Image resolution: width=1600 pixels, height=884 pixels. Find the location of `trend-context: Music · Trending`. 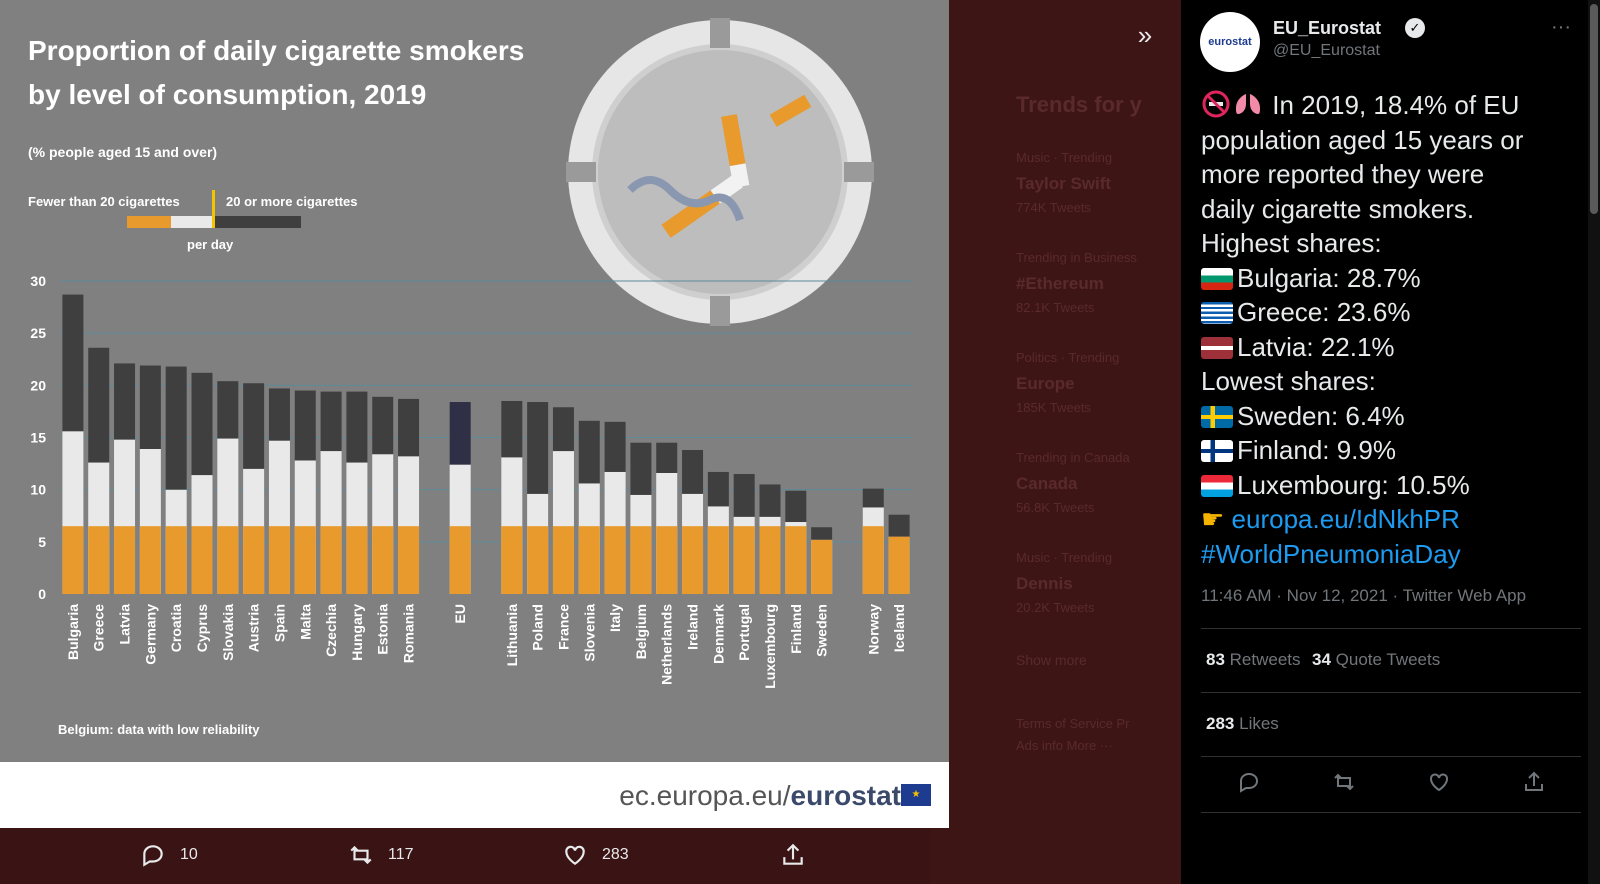

trend-context: Music · Trending is located at coordinates (1064, 557).